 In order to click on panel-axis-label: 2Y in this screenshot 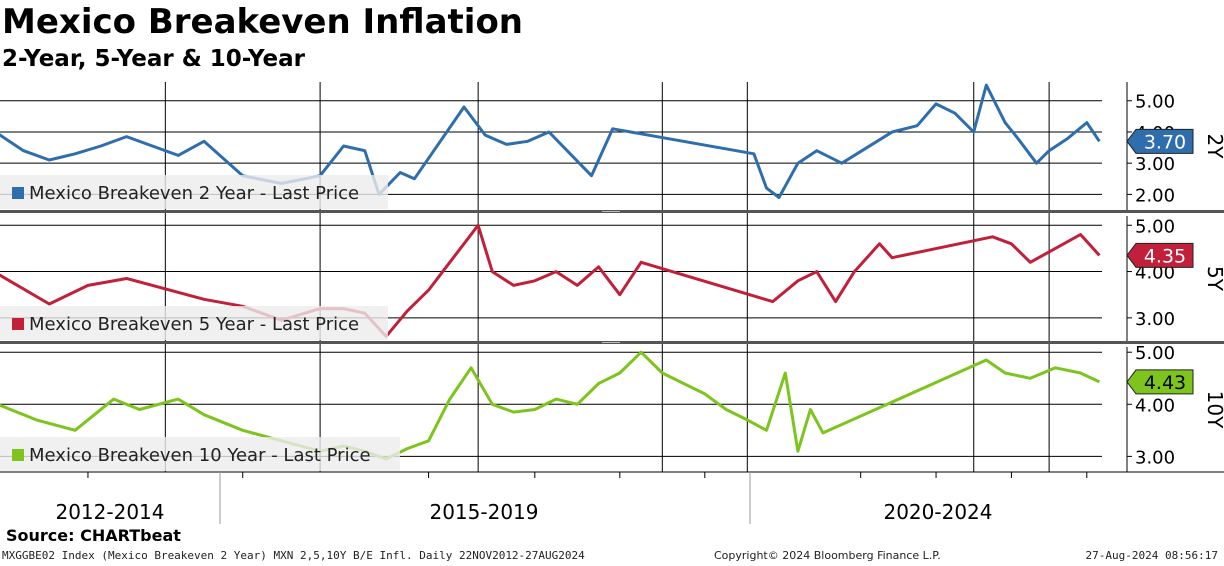, I will do `click(1213, 147)`.